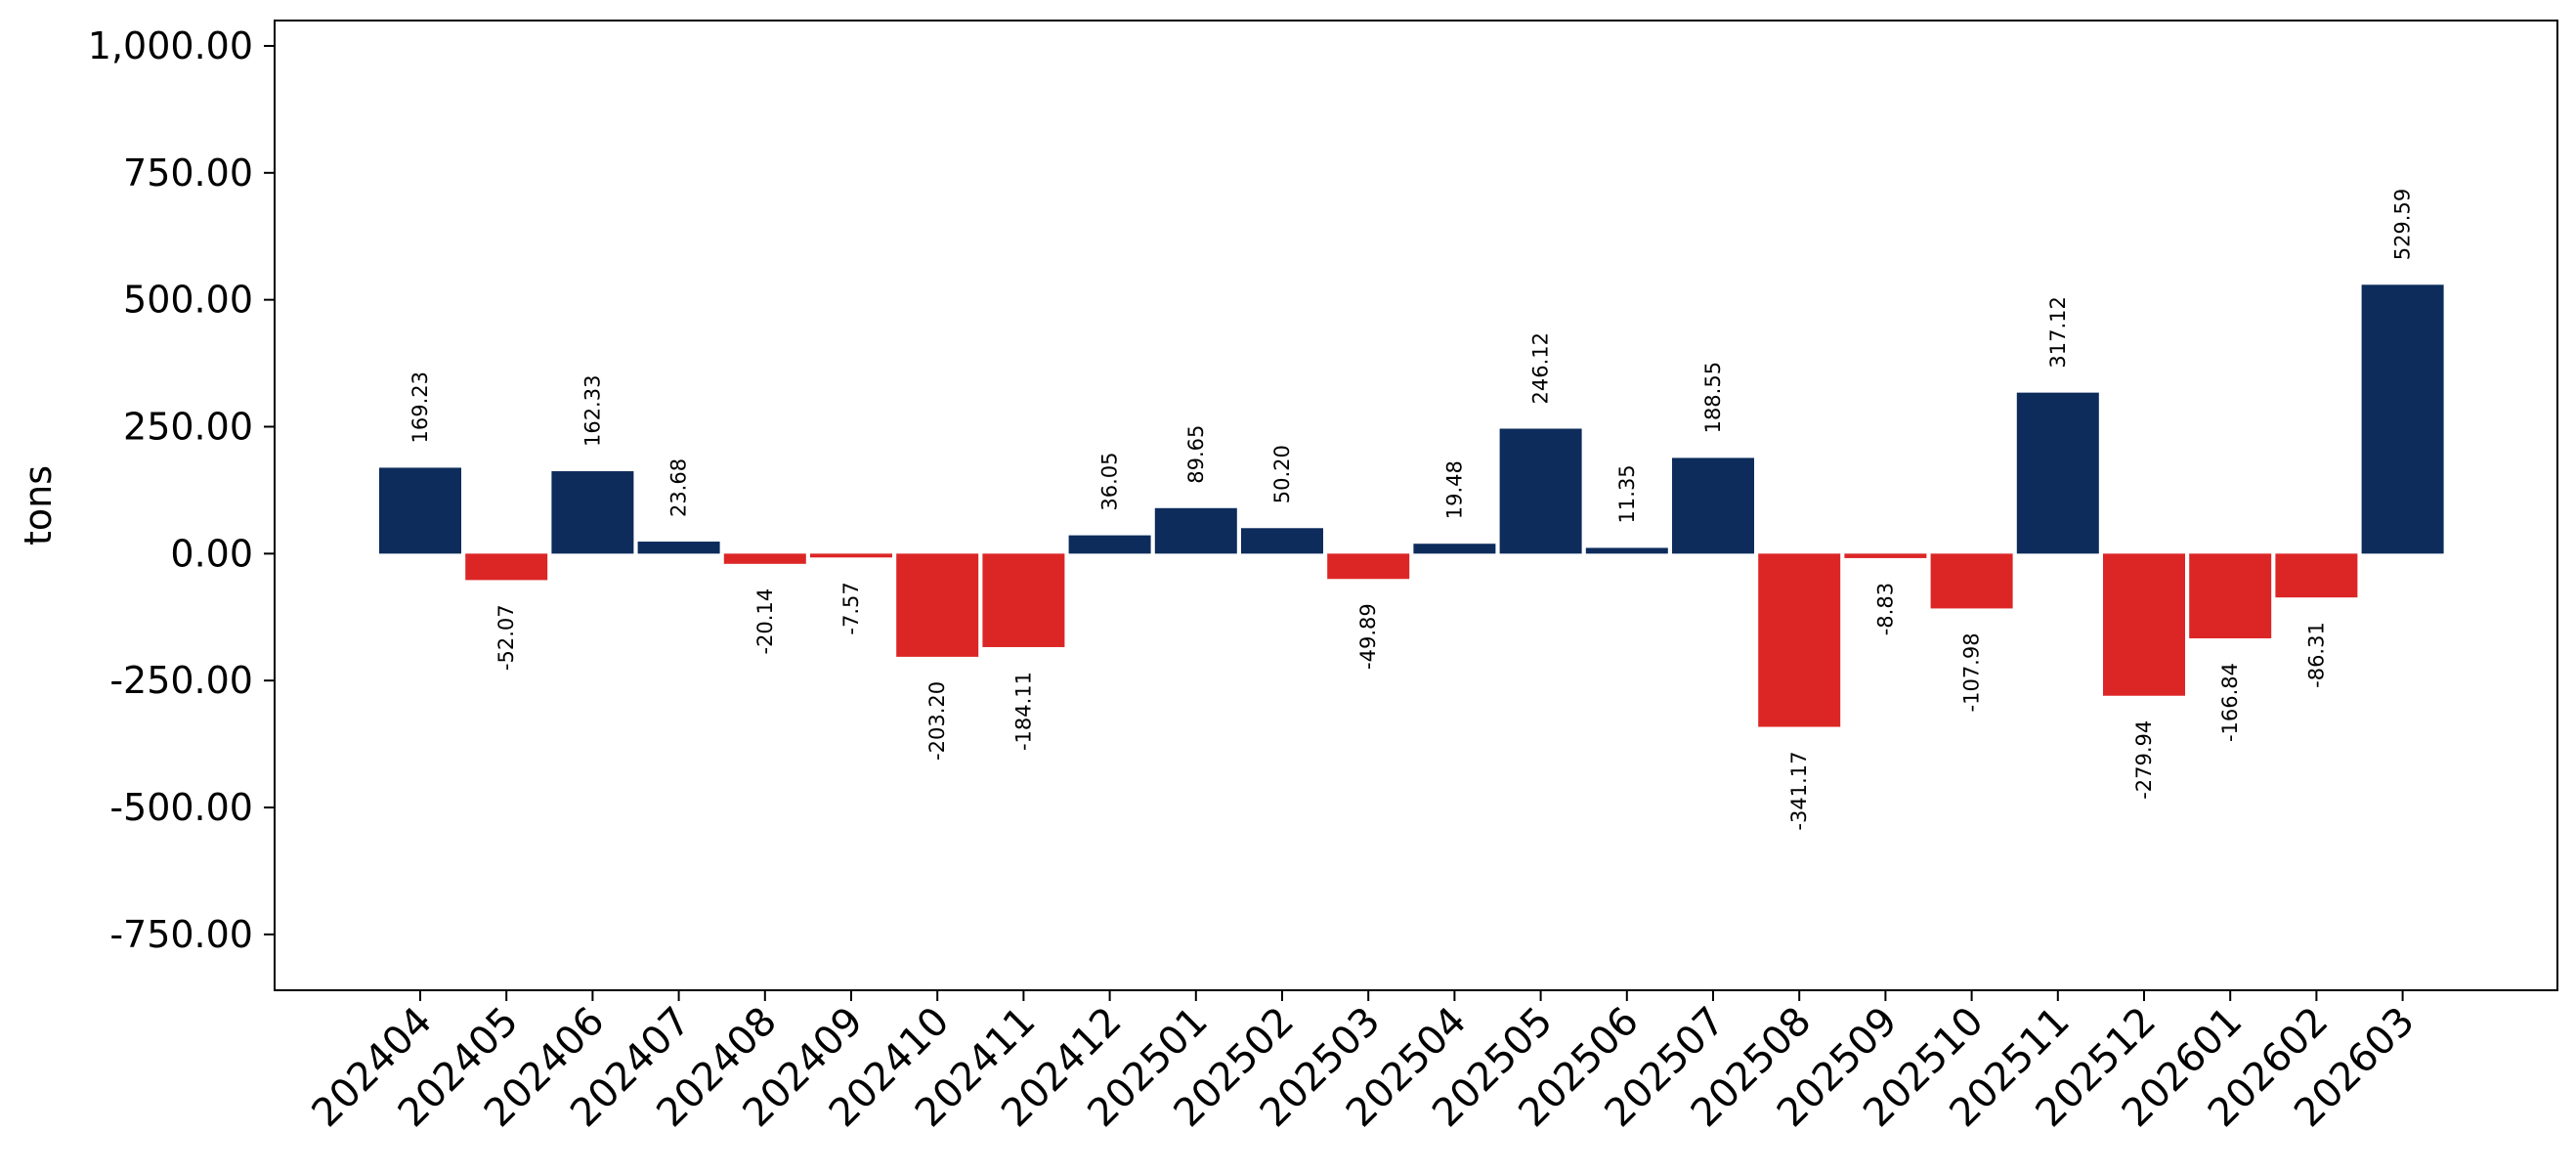 The height and width of the screenshot is (1176, 2576). What do you see at coordinates (1627, 494) in the screenshot?
I see `value-label: 11.35` at bounding box center [1627, 494].